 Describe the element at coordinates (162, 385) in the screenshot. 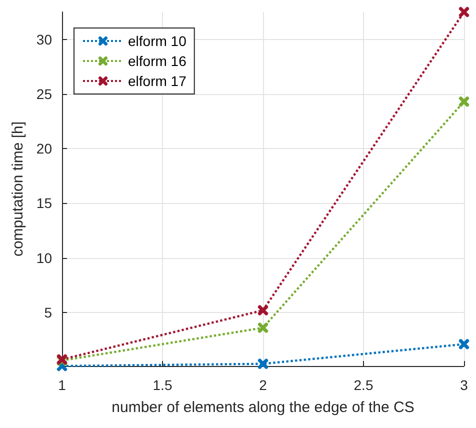

I see `x-tick-label: 1.5` at that location.